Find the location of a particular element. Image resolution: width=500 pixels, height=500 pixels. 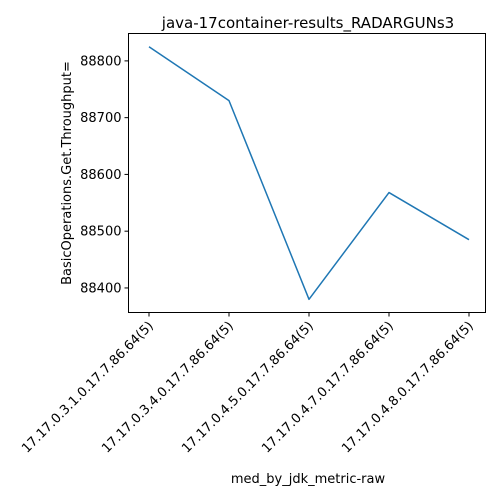

chart-title: java-17container-results_RADARGUNs3 is located at coordinates (307, 23).